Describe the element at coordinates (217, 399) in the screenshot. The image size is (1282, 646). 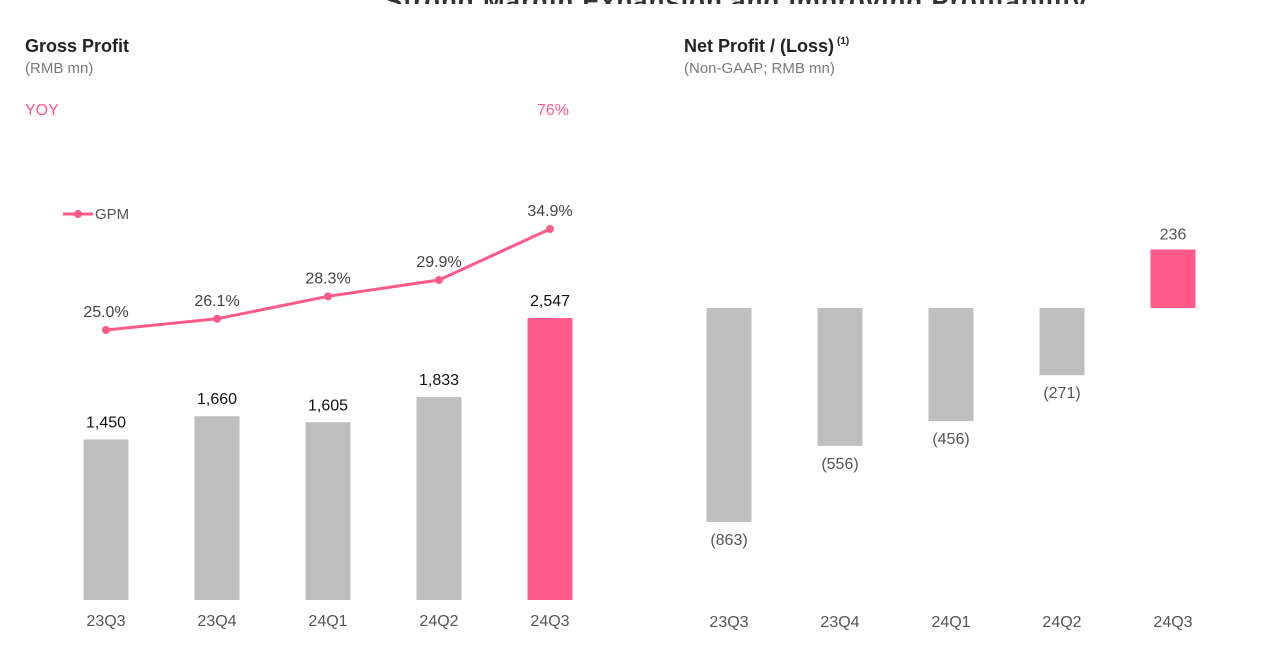
I see `gross-profit-value-label: 1,660` at that location.